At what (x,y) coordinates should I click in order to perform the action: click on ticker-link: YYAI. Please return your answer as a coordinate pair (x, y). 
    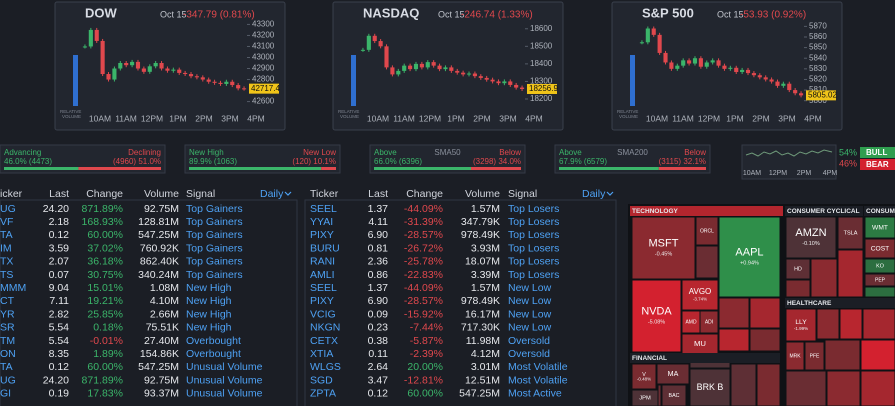
    Looking at the image, I should click on (321, 222).